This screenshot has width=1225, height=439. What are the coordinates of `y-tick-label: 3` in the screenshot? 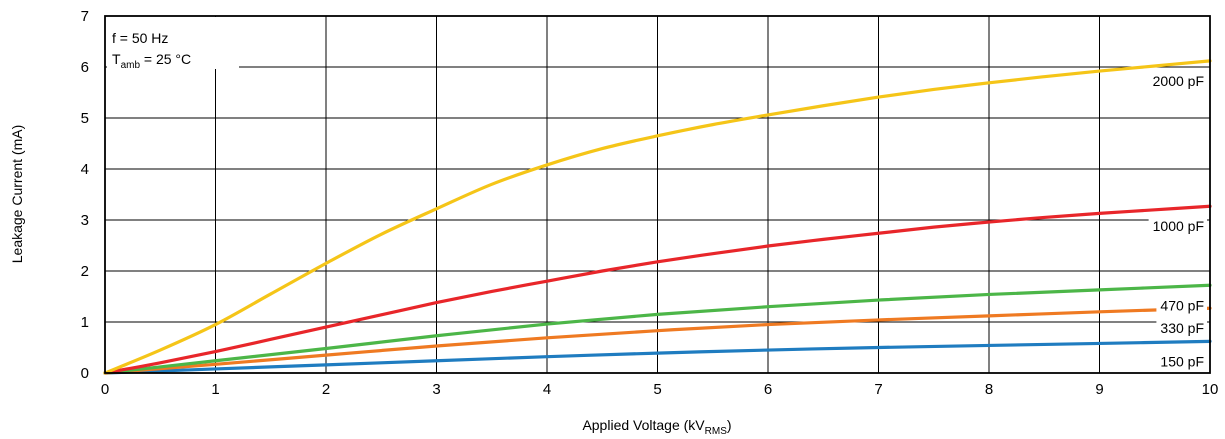 It's located at (85, 220).